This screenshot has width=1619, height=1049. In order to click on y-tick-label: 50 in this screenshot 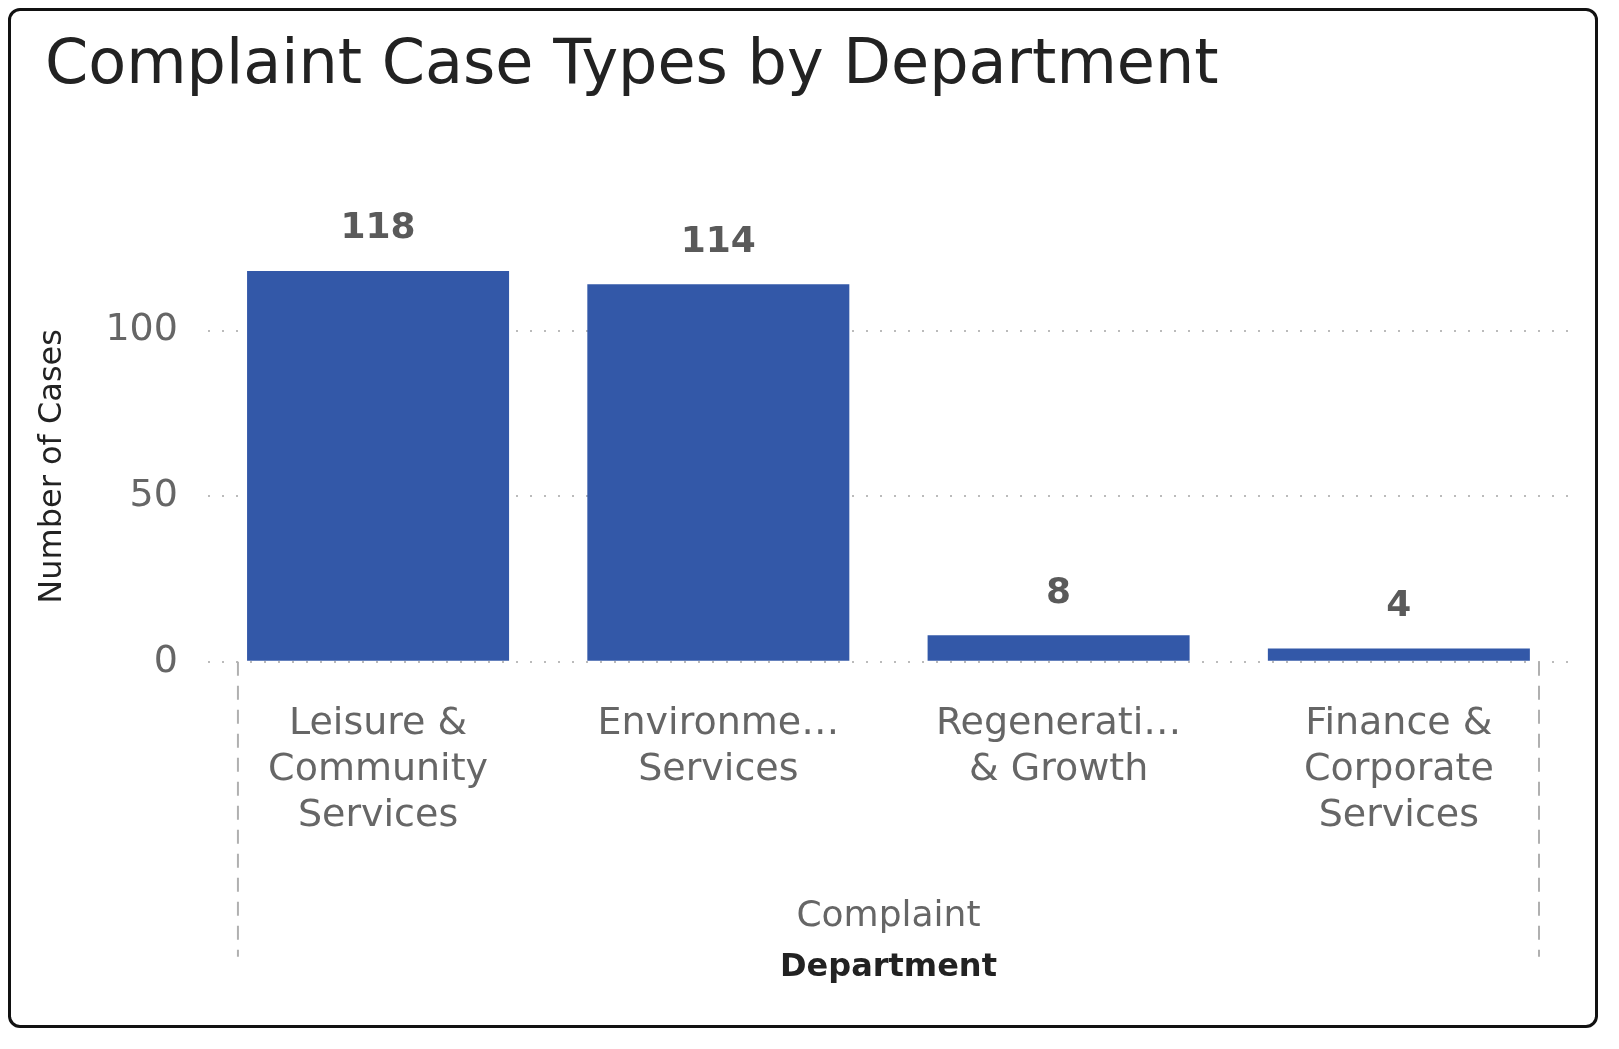, I will do `click(153, 493)`.